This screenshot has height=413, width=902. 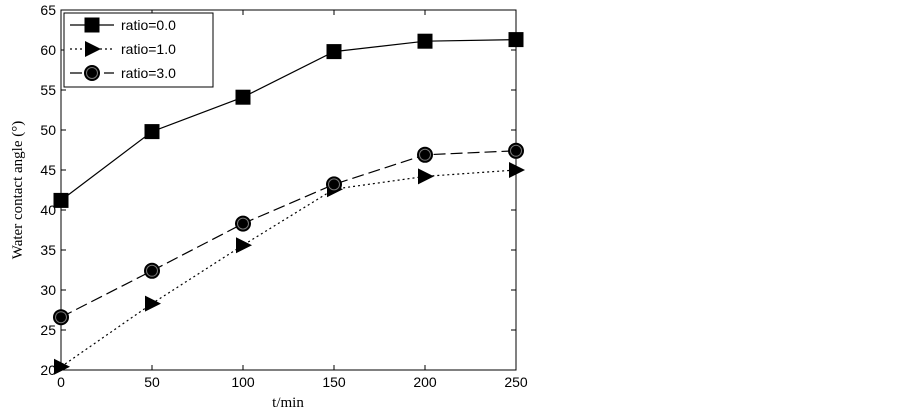 I want to click on y-tick-label: 35, so click(x=48, y=250).